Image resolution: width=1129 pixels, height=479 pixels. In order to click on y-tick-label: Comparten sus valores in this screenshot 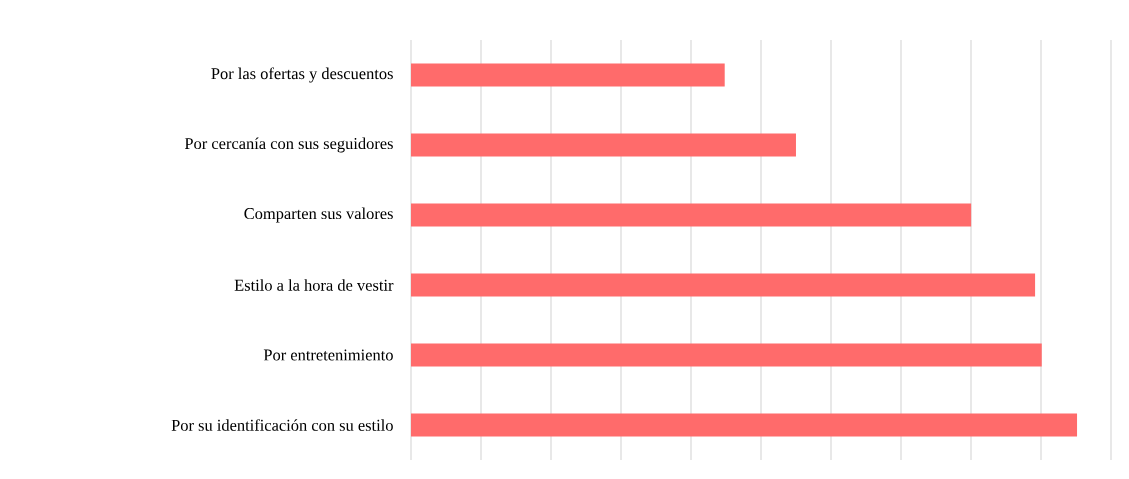, I will do `click(318, 215)`.